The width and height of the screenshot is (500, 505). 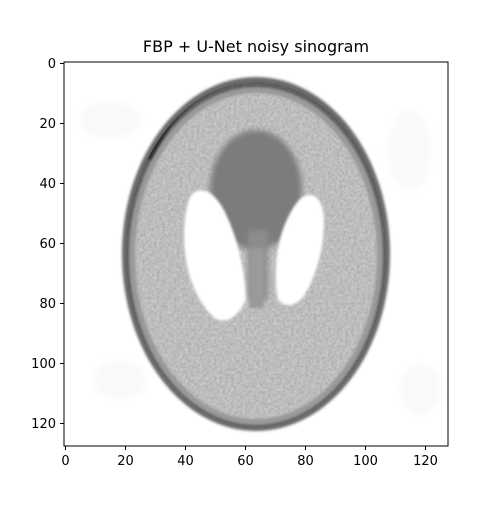 What do you see at coordinates (47, 304) in the screenshot?
I see `y-tick-label: 80` at bounding box center [47, 304].